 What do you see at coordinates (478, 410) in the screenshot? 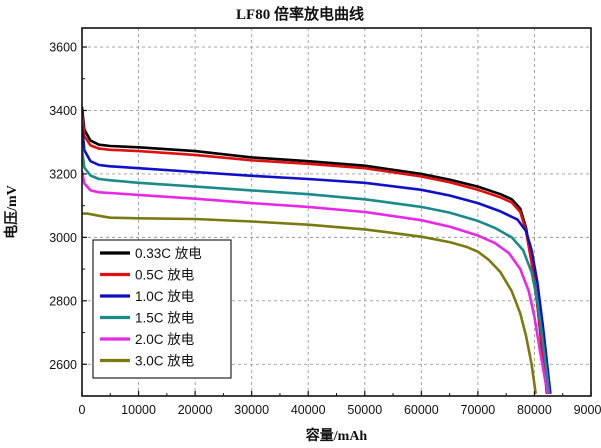
I see `x-tick-label: 70000` at bounding box center [478, 410].